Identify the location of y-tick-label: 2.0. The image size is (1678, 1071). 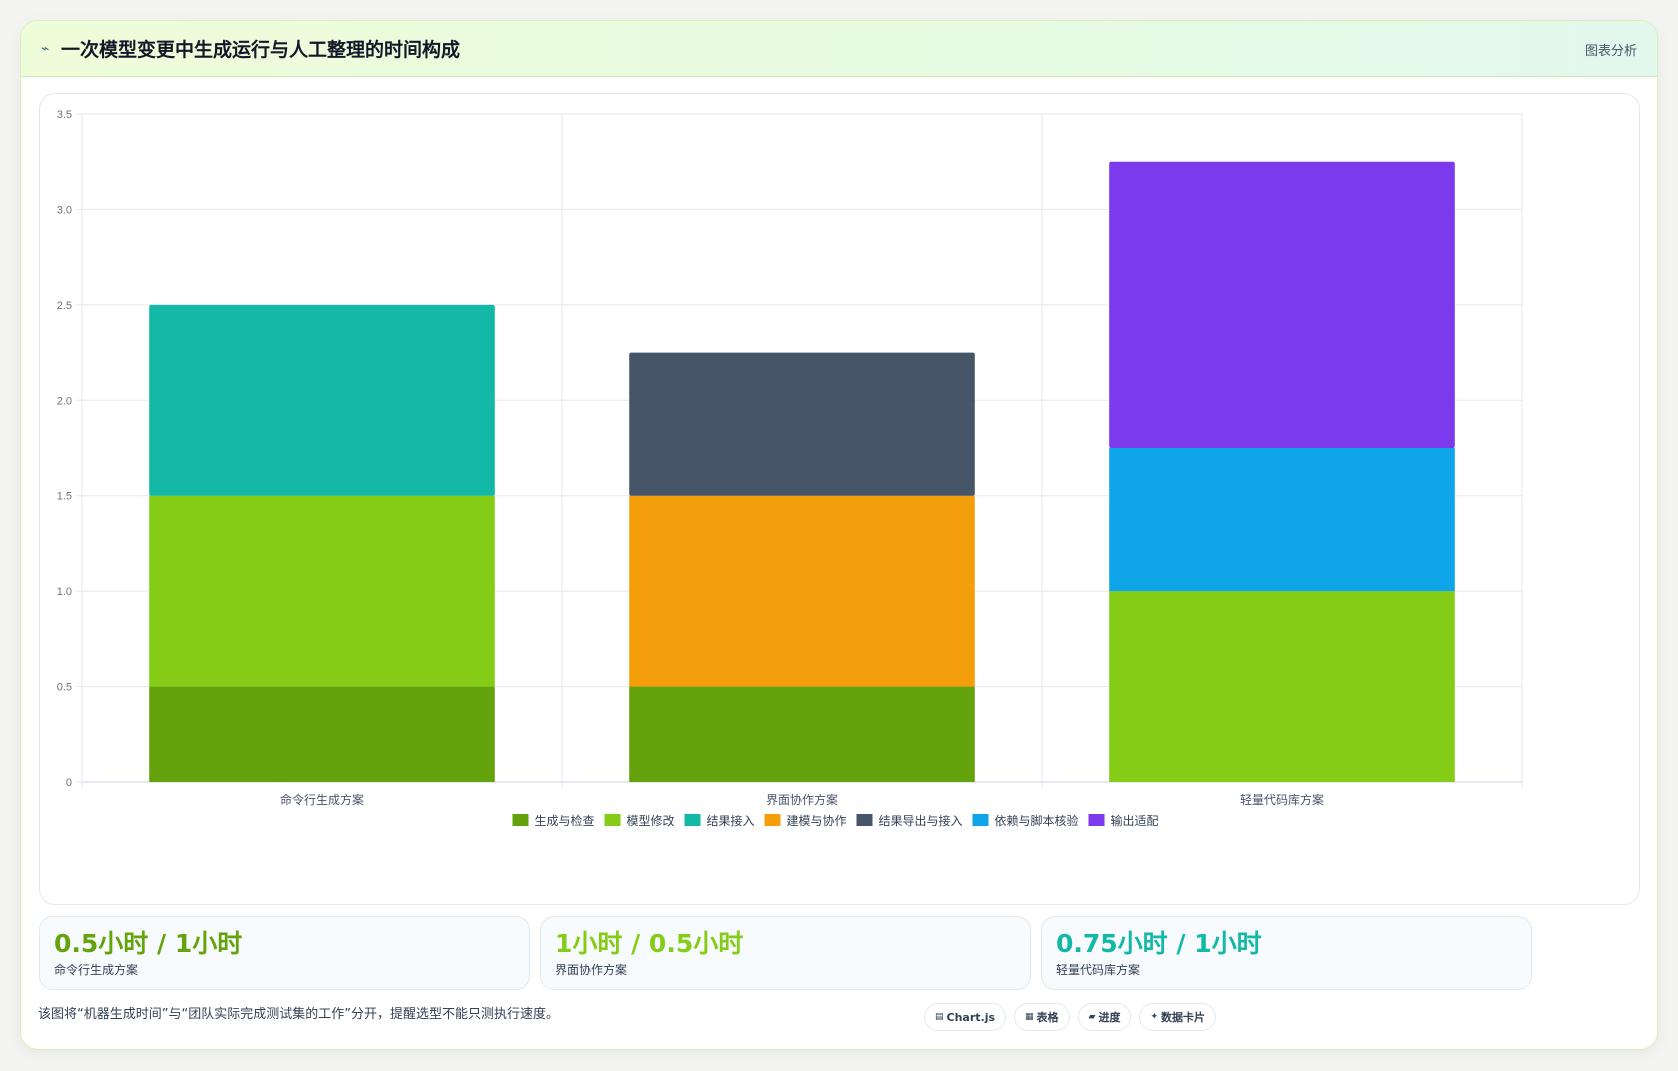
(64, 401).